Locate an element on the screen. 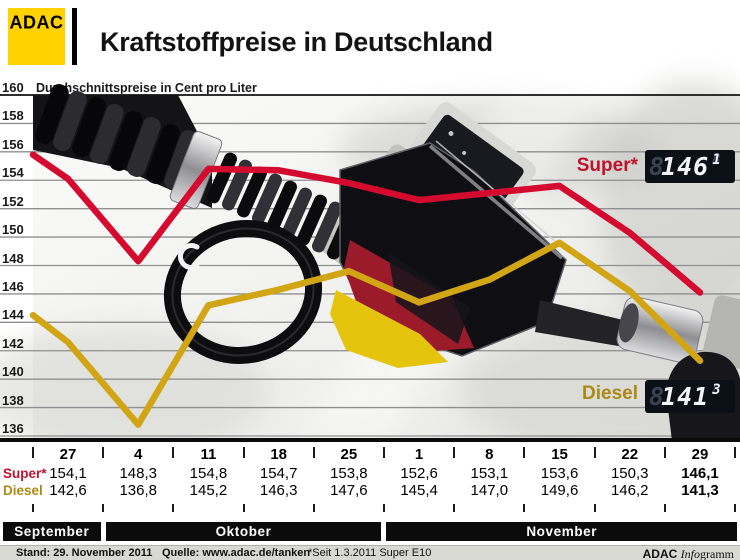 Image resolution: width=740 pixels, height=560 pixels. diesel-value-15: 149,6 is located at coordinates (559, 490).